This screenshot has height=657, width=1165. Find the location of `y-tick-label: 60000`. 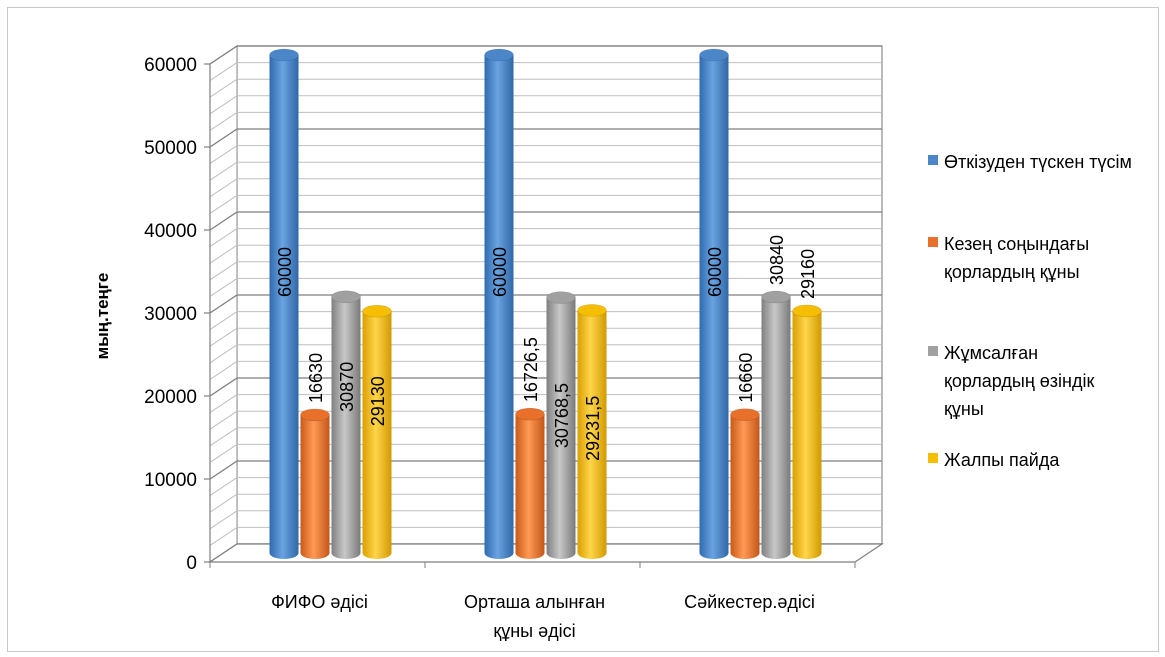

y-tick-label: 60000 is located at coordinates (170, 65).